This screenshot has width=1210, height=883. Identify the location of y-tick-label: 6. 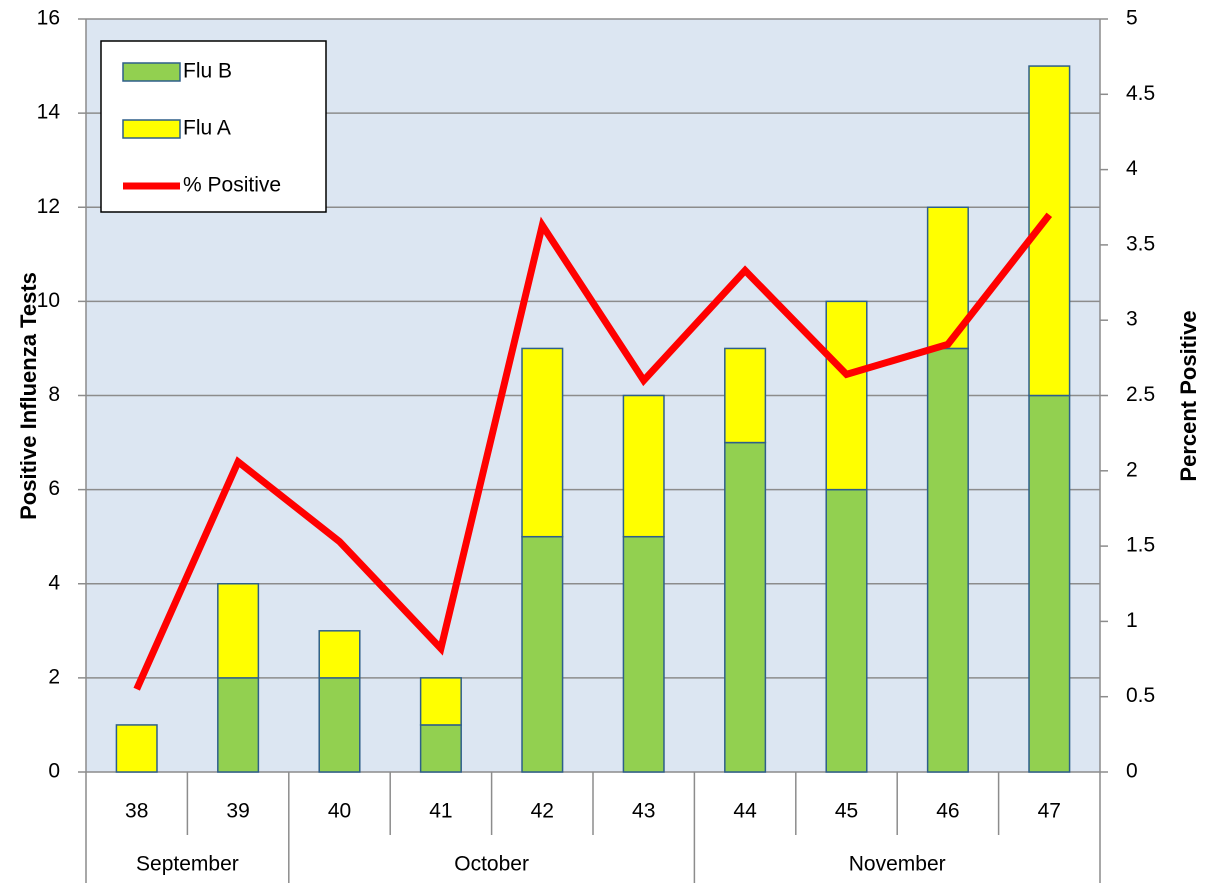
(54, 488).